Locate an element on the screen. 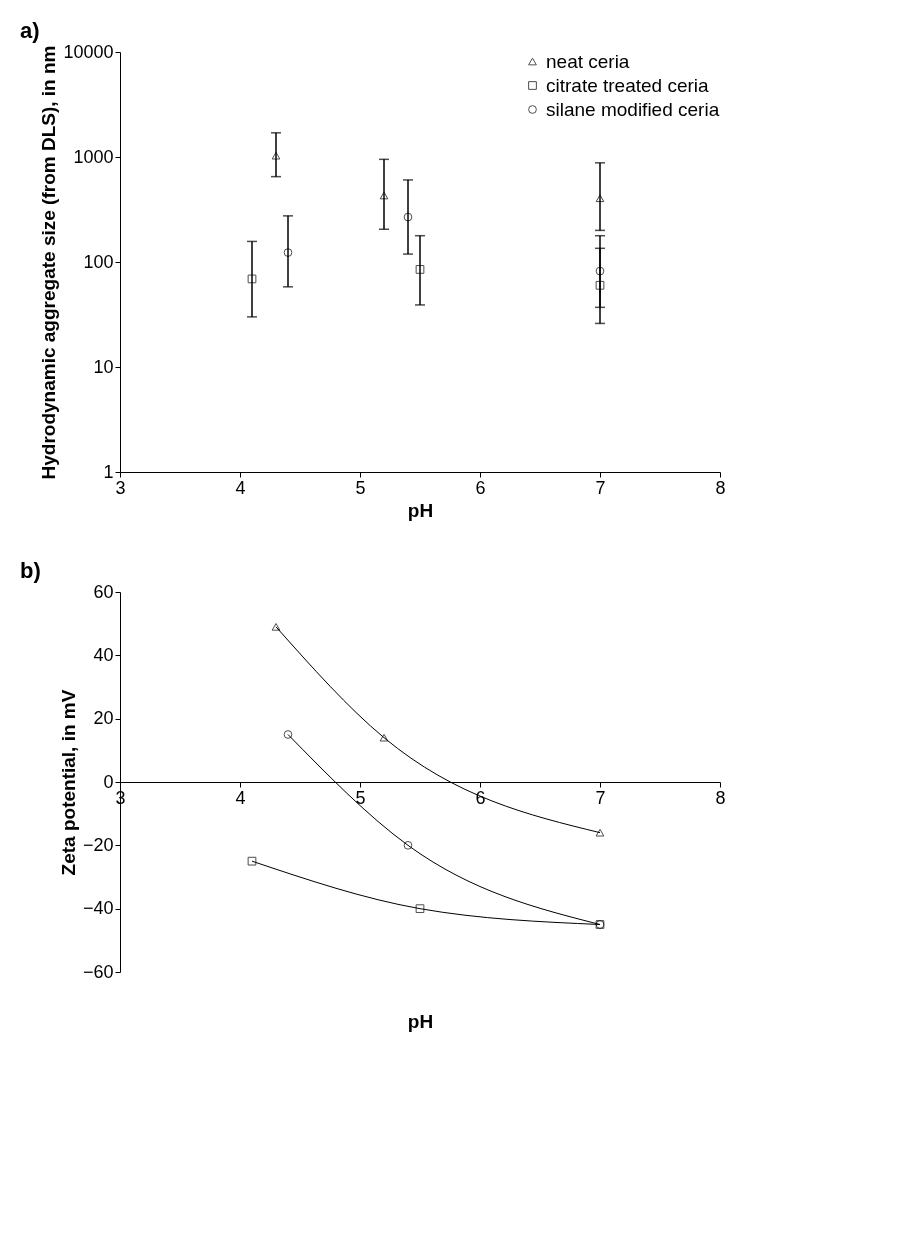 Image resolution: width=902 pixels, height=1233 pixels. y-axis-title: Zeta potential, in mV is located at coordinates (68, 782).